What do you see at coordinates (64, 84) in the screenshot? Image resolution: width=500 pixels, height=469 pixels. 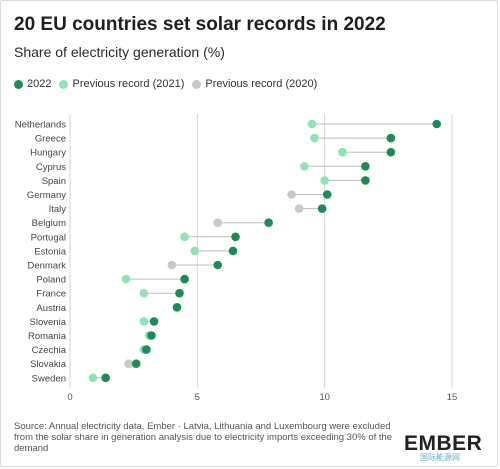 I see `legend-dot-2021` at bounding box center [64, 84].